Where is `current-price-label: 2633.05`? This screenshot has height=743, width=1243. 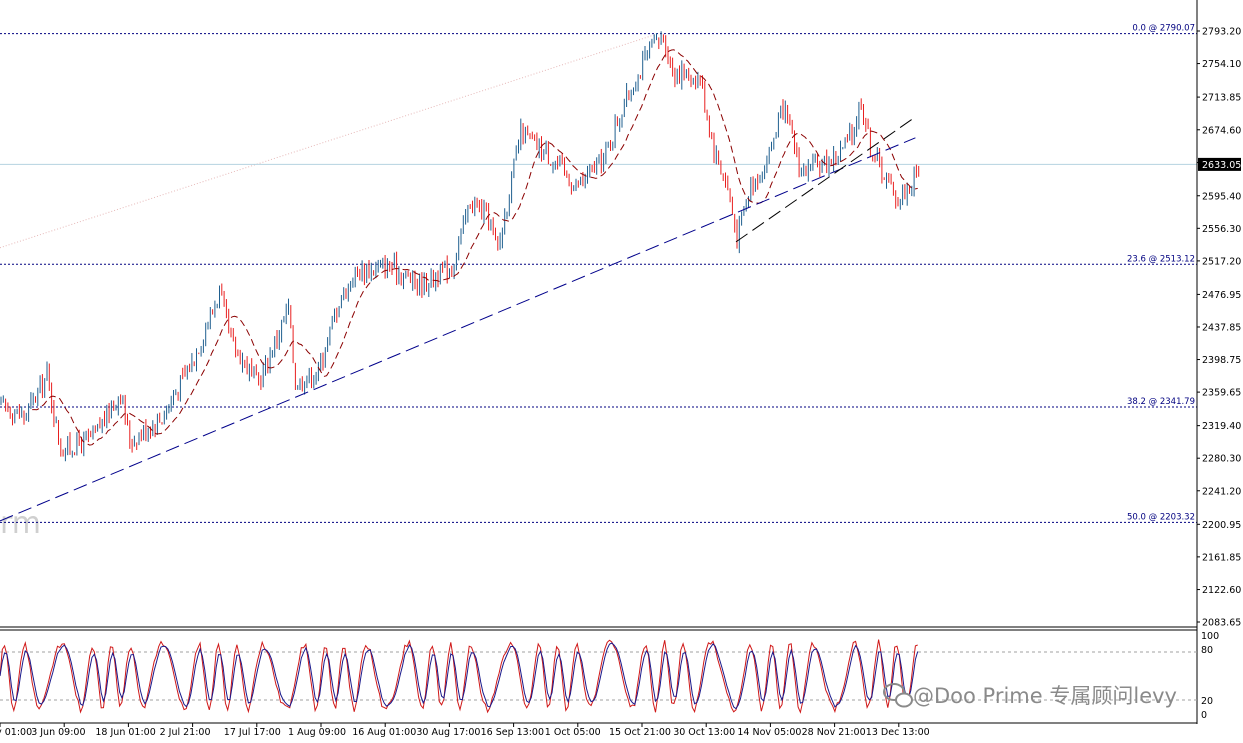
current-price-label: 2633.05 is located at coordinates (1221, 165).